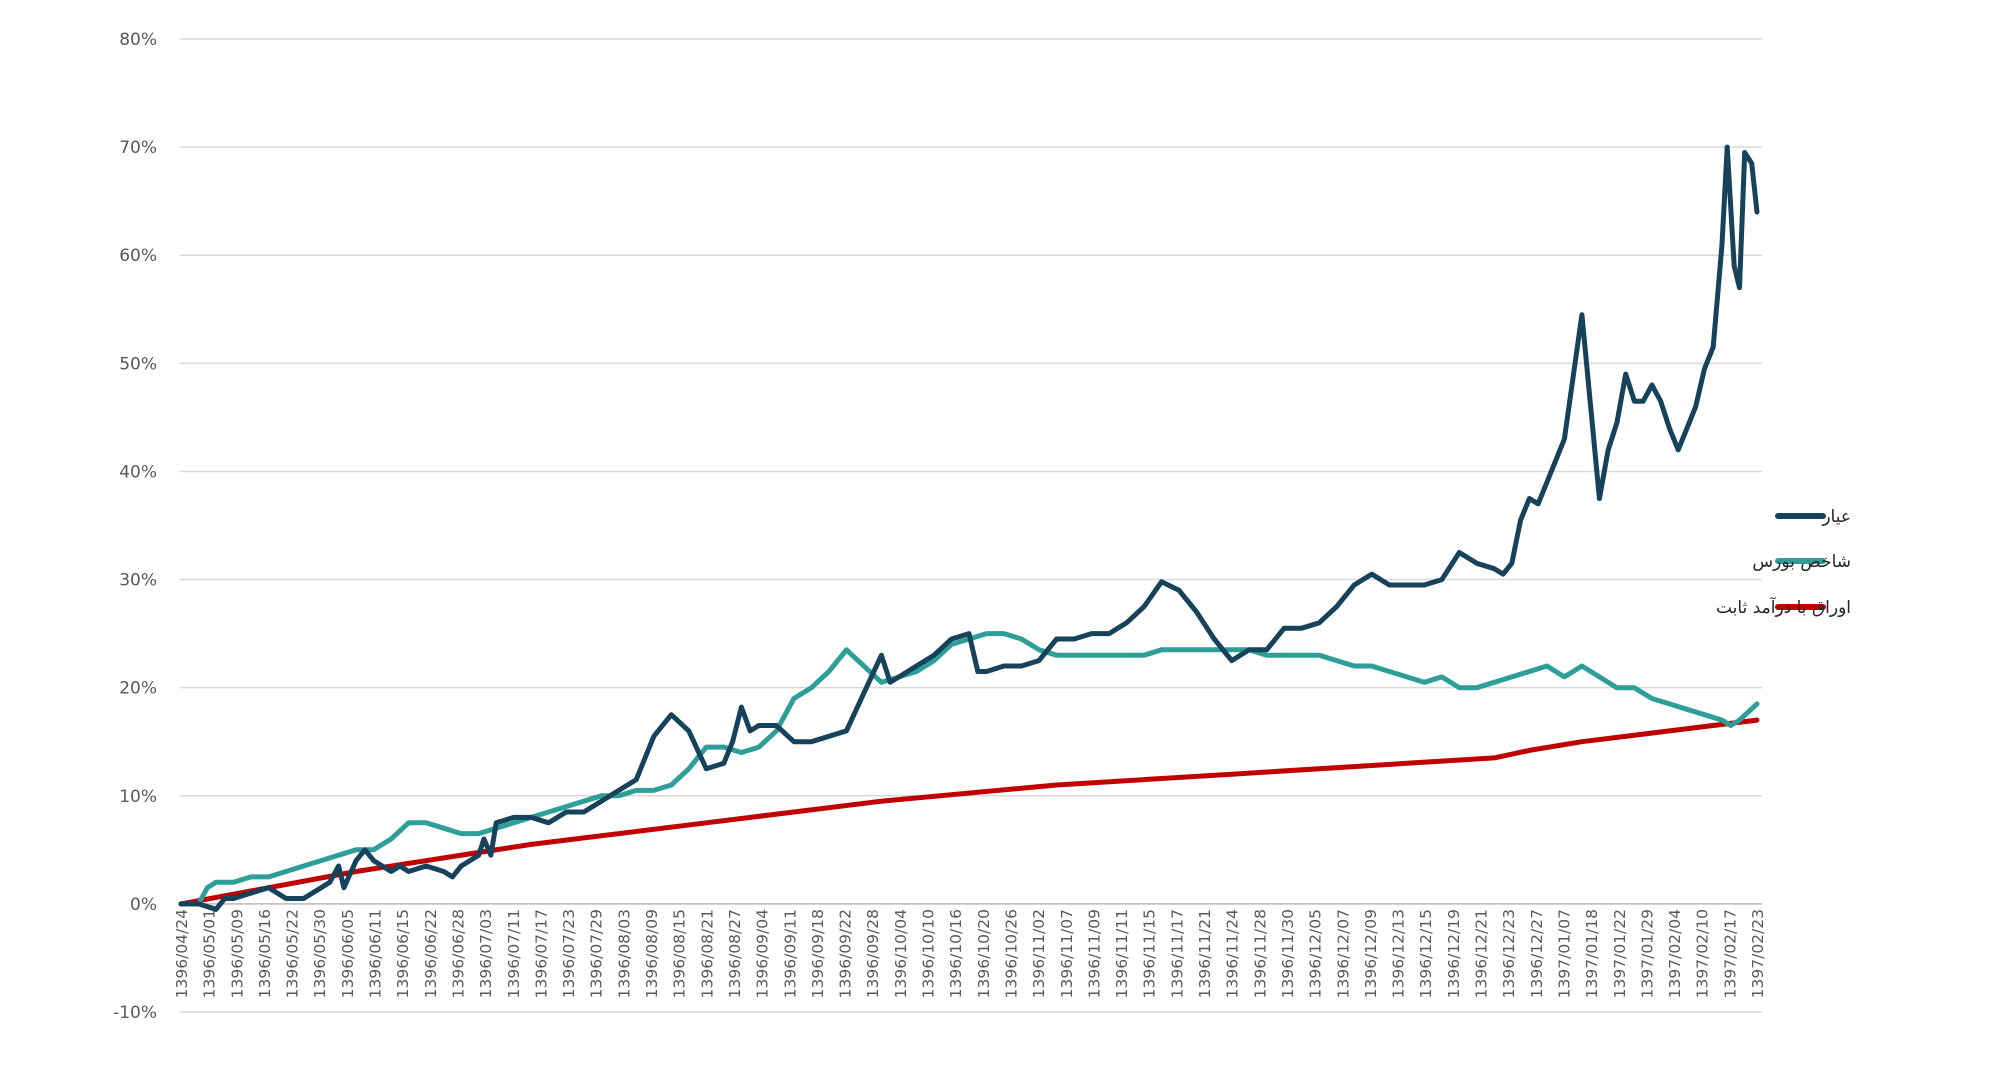 The image size is (2000, 1066). Describe the element at coordinates (1482, 953) in the screenshot. I see `x-tick-label: 1396/12/21` at that location.